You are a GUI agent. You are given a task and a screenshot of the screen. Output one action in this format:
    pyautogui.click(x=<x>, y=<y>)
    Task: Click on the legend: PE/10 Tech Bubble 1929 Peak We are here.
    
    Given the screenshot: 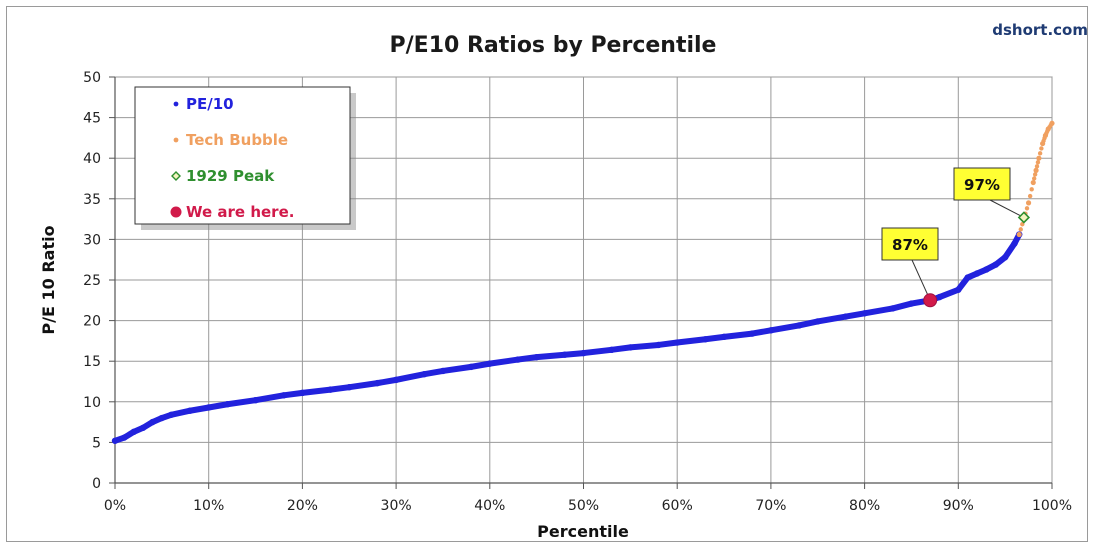 What is the action you would take?
    pyautogui.click(x=245, y=158)
    